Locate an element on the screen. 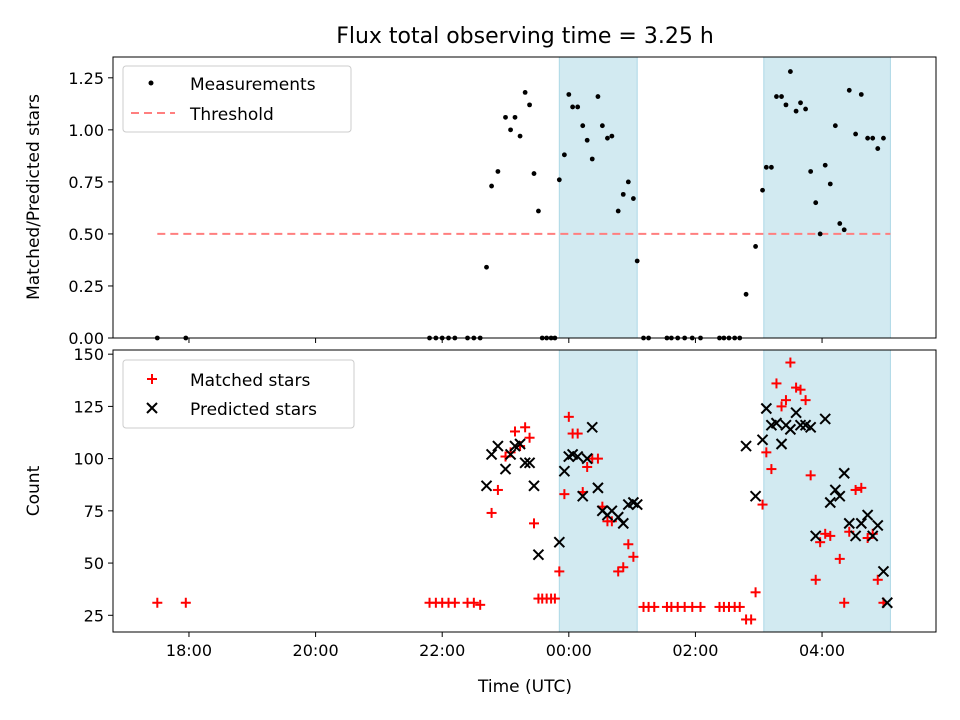 Image resolution: width=960 pixels, height=720 pixels. x-tick-label: 20:00 is located at coordinates (316, 650).